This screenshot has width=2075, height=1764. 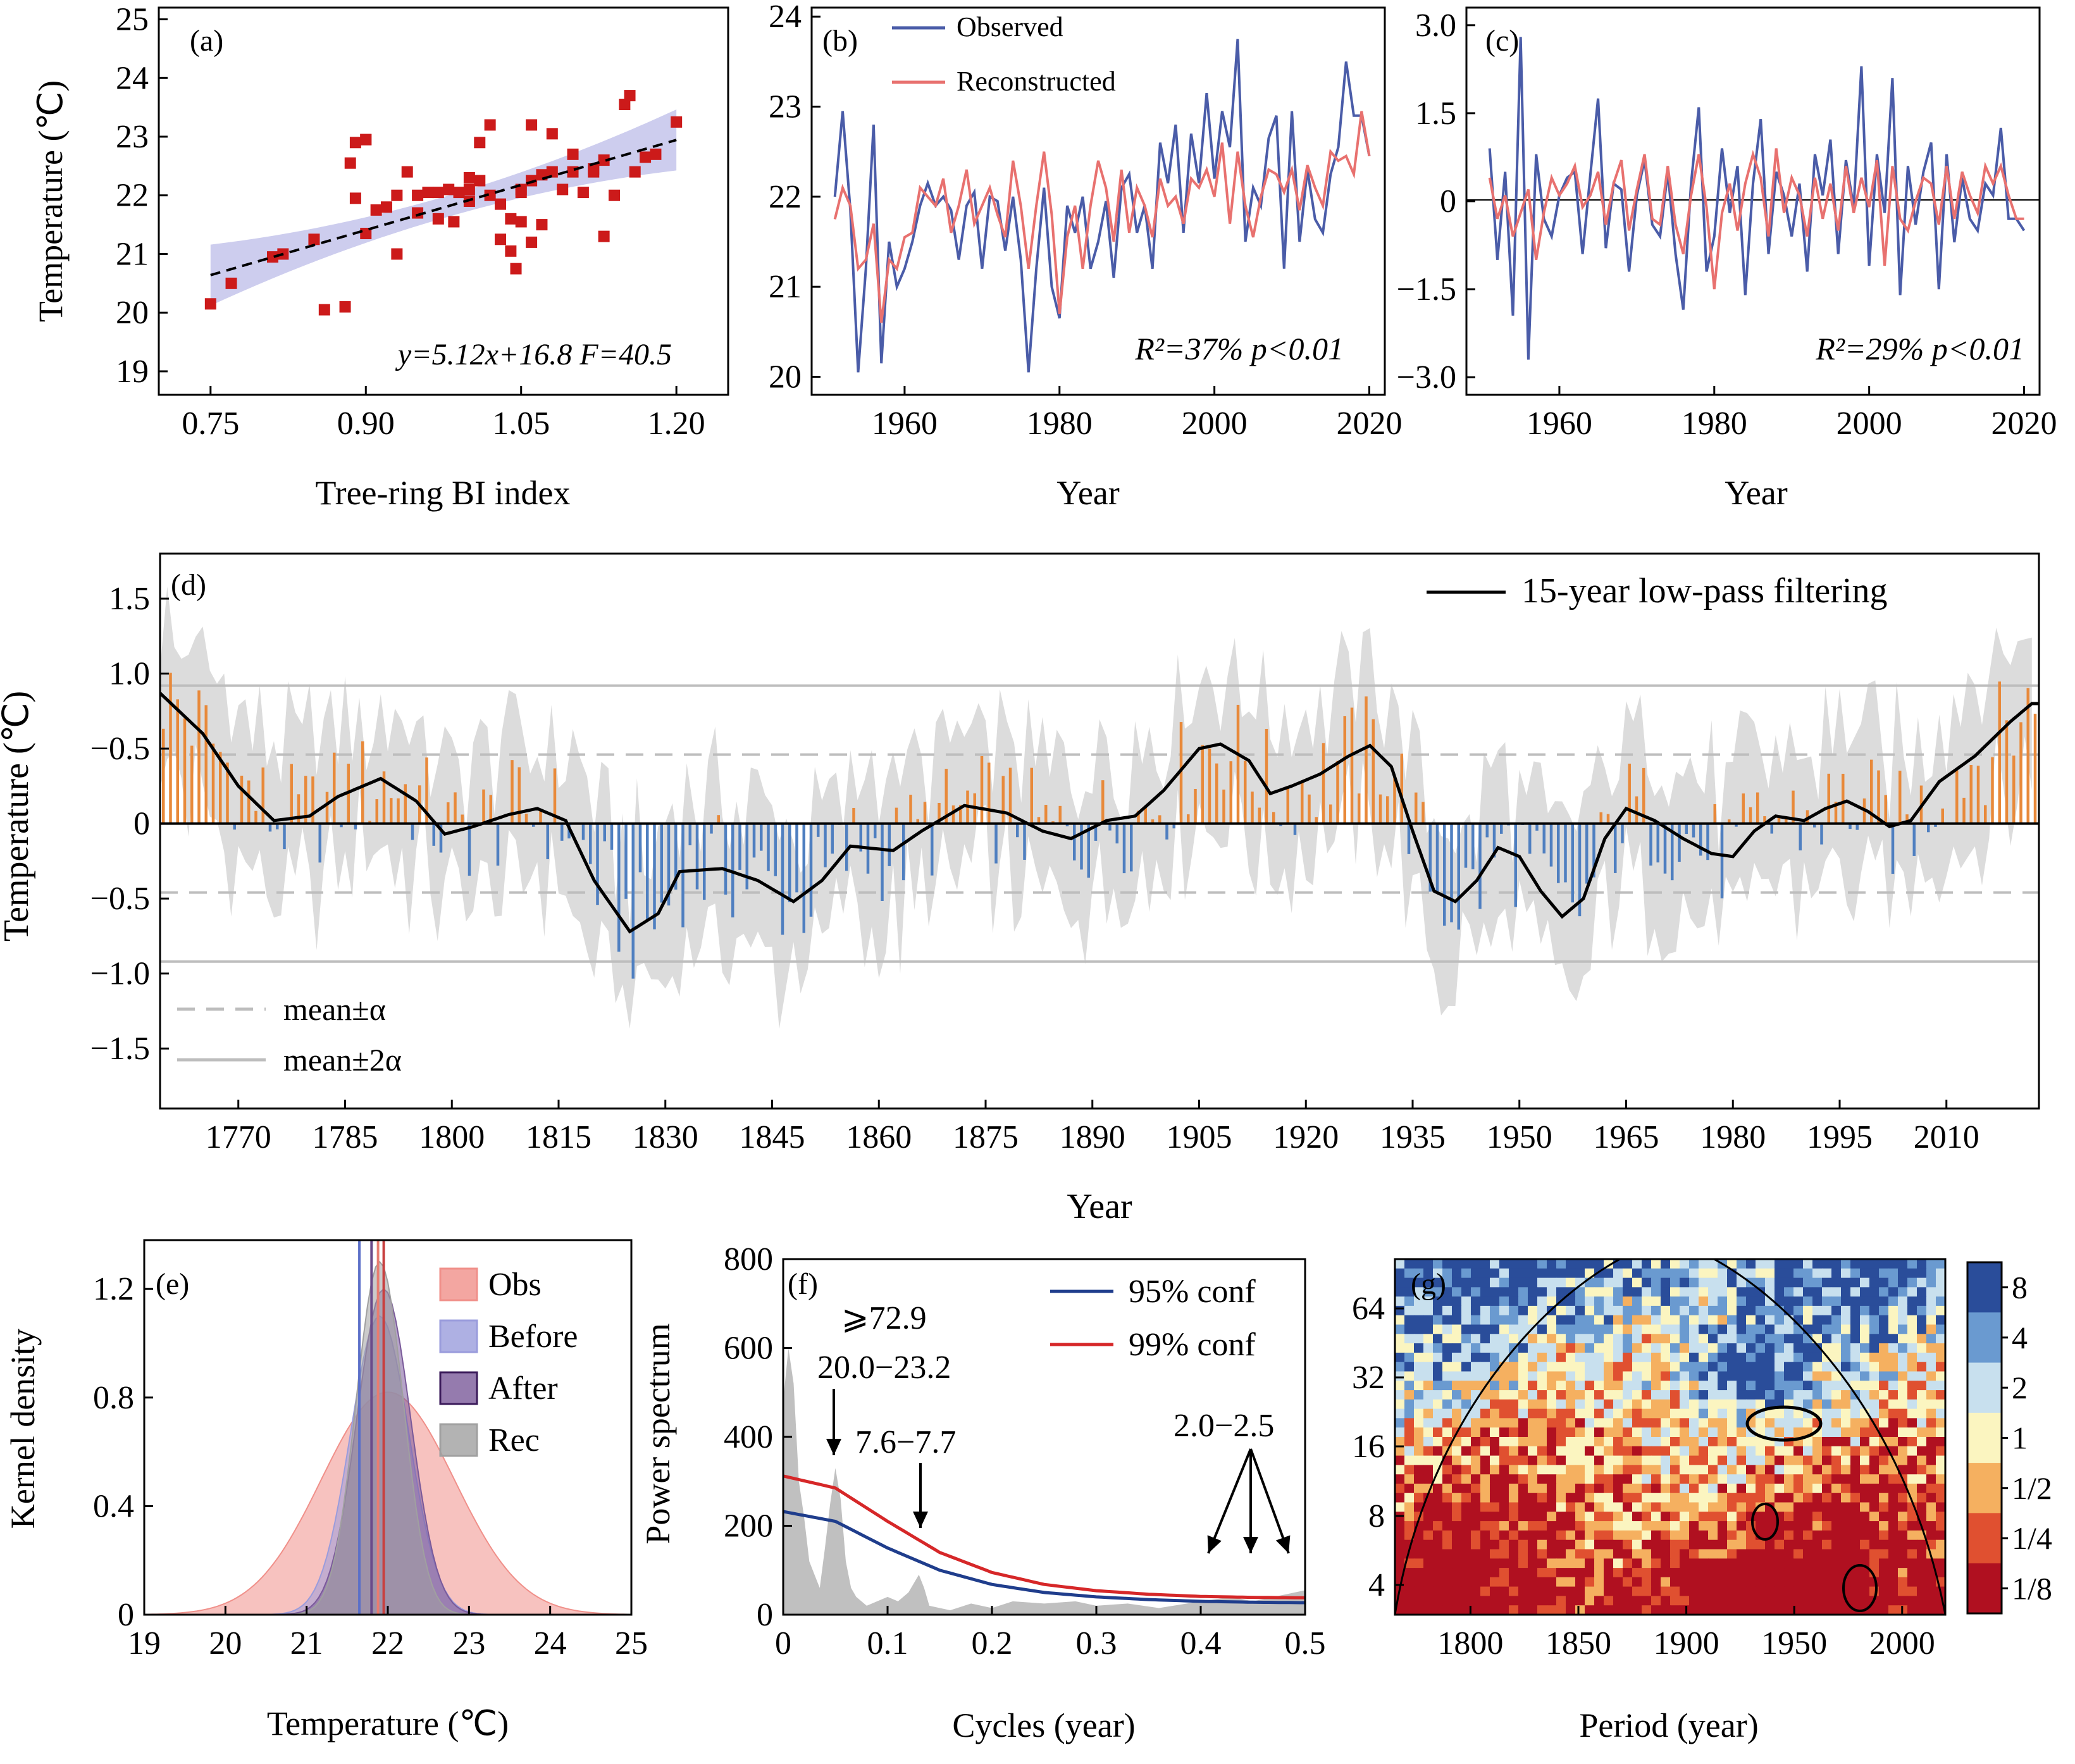 What do you see at coordinates (443, 201) in the screenshot?
I see `panel-a-frame` at bounding box center [443, 201].